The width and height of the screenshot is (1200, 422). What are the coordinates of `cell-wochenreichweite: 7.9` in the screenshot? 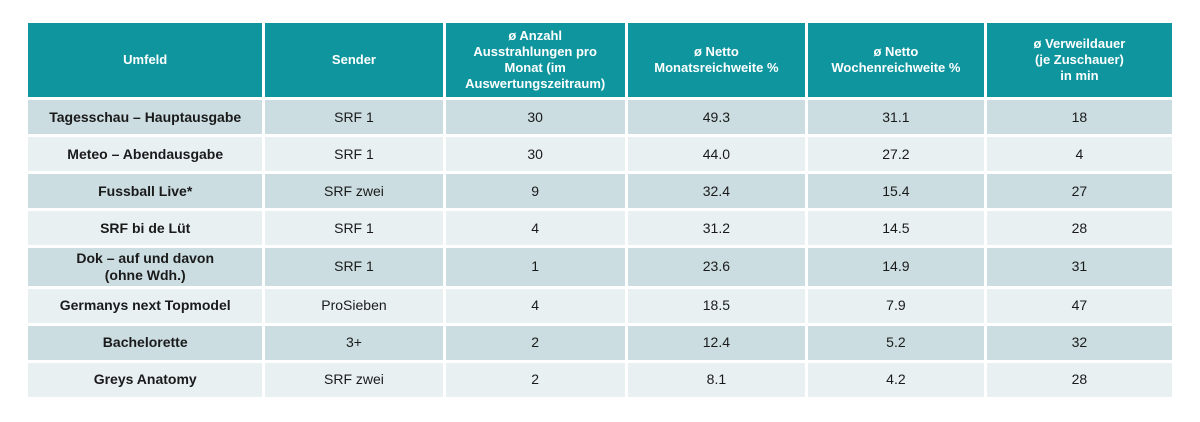 It's located at (895, 305).